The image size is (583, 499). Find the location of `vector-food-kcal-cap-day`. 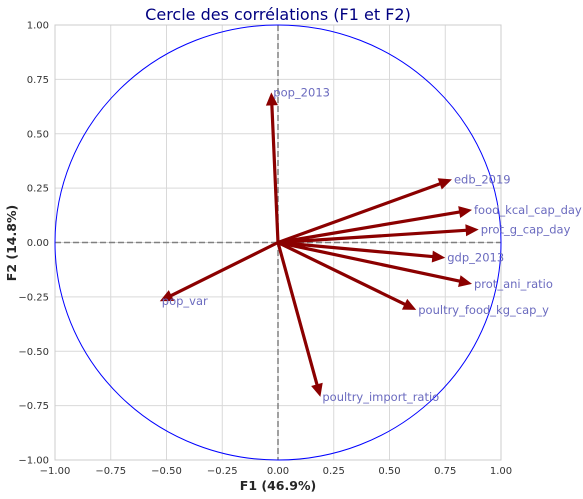

vector-food-kcal-cap-day is located at coordinates (374, 225).